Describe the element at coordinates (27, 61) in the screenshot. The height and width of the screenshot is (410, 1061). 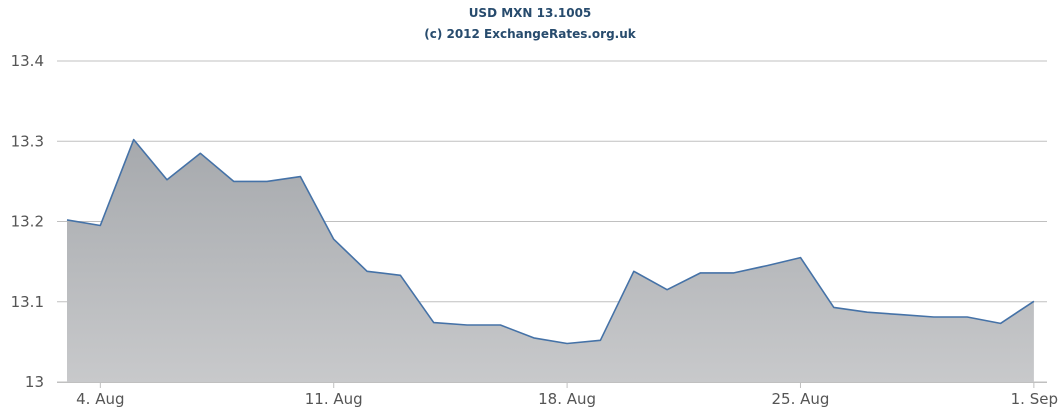
I see `y-tick-label: 13.4` at that location.